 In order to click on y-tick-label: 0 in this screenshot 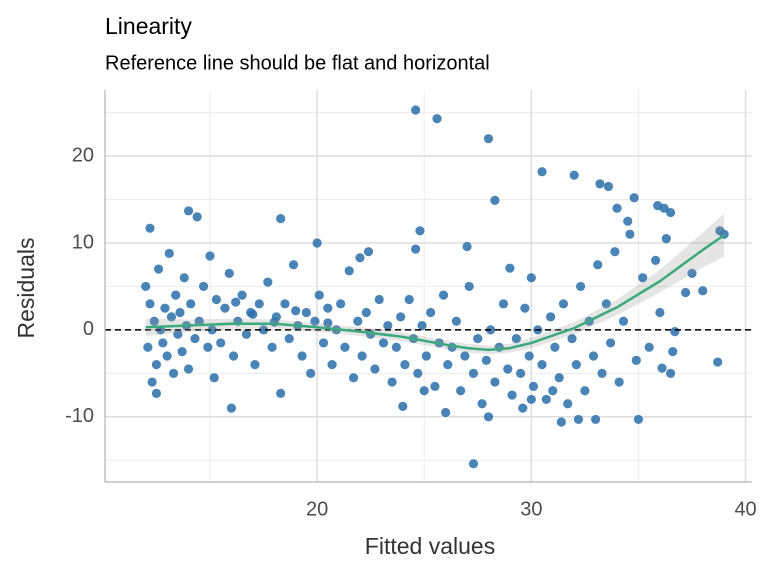, I will do `click(88, 329)`.